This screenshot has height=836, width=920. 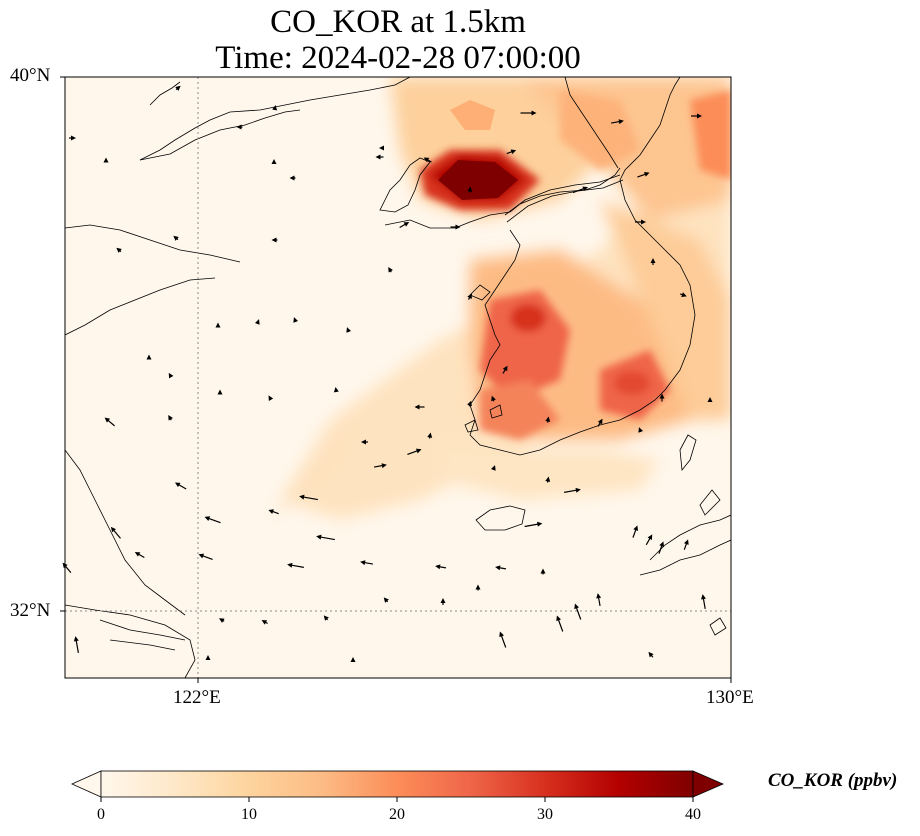 What do you see at coordinates (693, 814) in the screenshot?
I see `colorbar-tick-40: 40` at bounding box center [693, 814].